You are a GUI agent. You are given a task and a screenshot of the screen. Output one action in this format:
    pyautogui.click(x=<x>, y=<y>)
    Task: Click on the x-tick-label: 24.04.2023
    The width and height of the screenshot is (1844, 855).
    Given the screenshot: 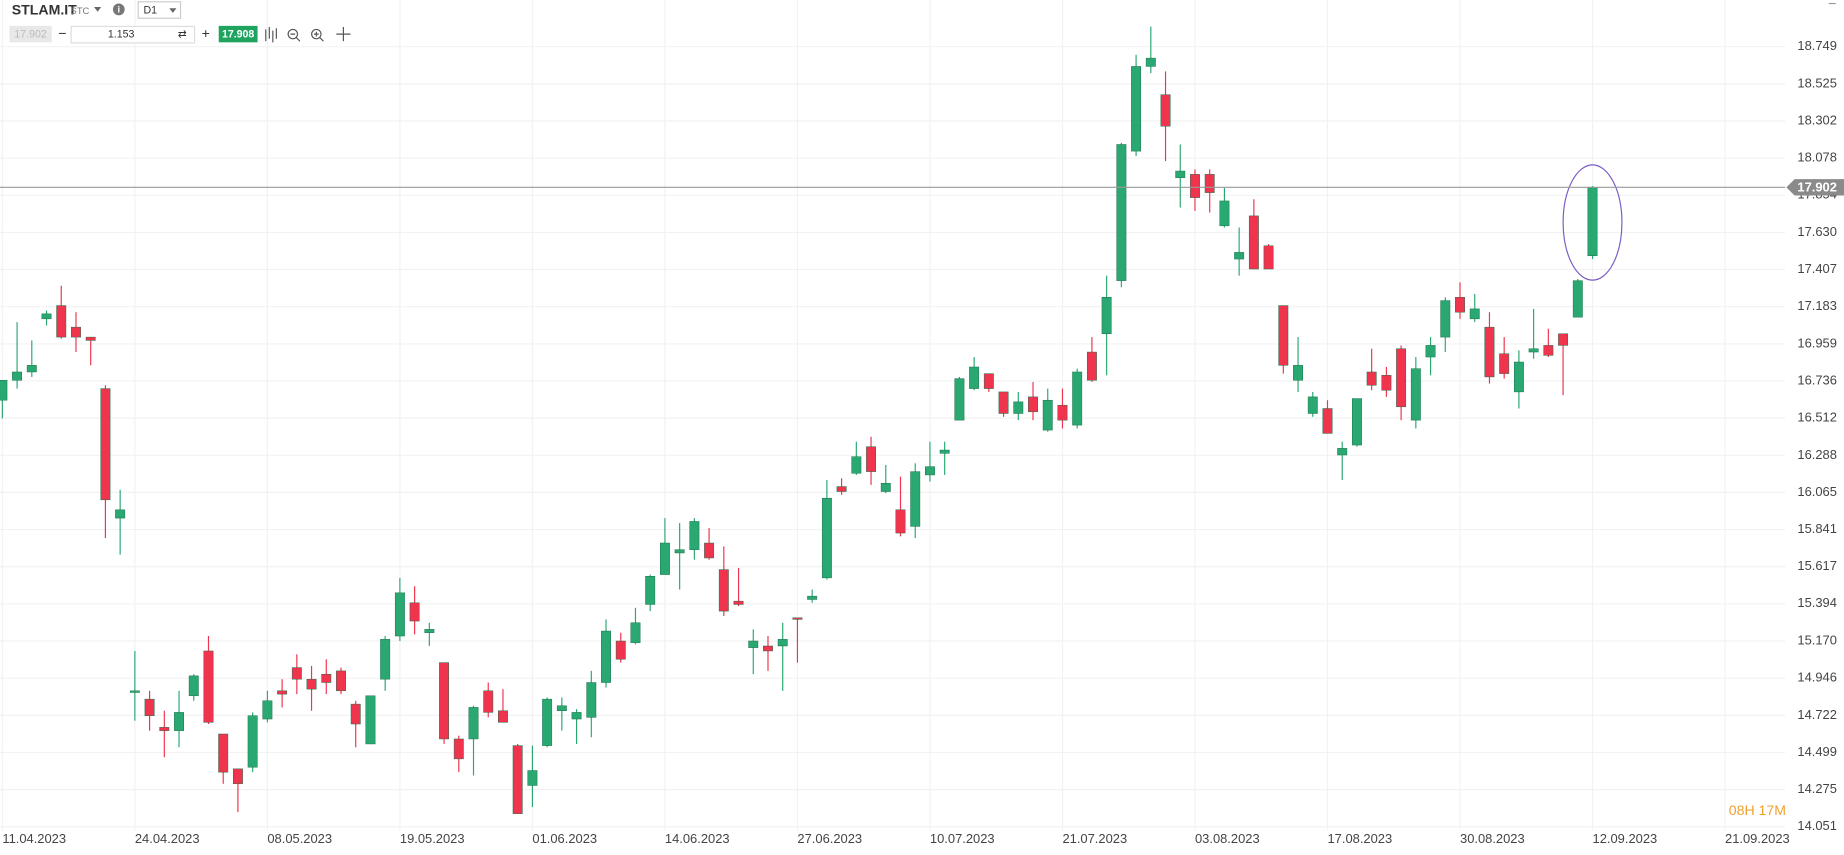 What is the action you would take?
    pyautogui.click(x=167, y=838)
    